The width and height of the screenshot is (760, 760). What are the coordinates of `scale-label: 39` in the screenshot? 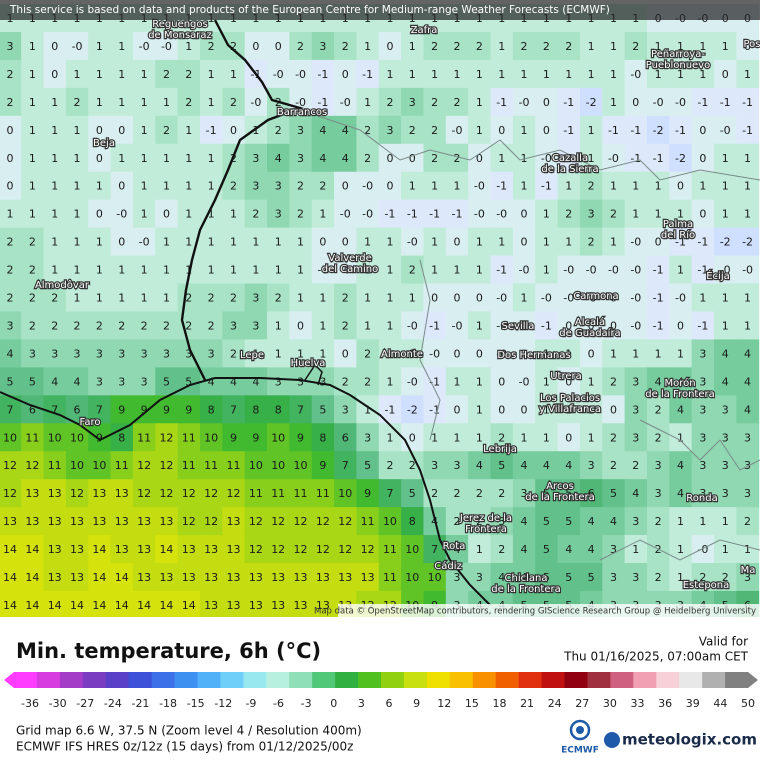 It's located at (693, 703).